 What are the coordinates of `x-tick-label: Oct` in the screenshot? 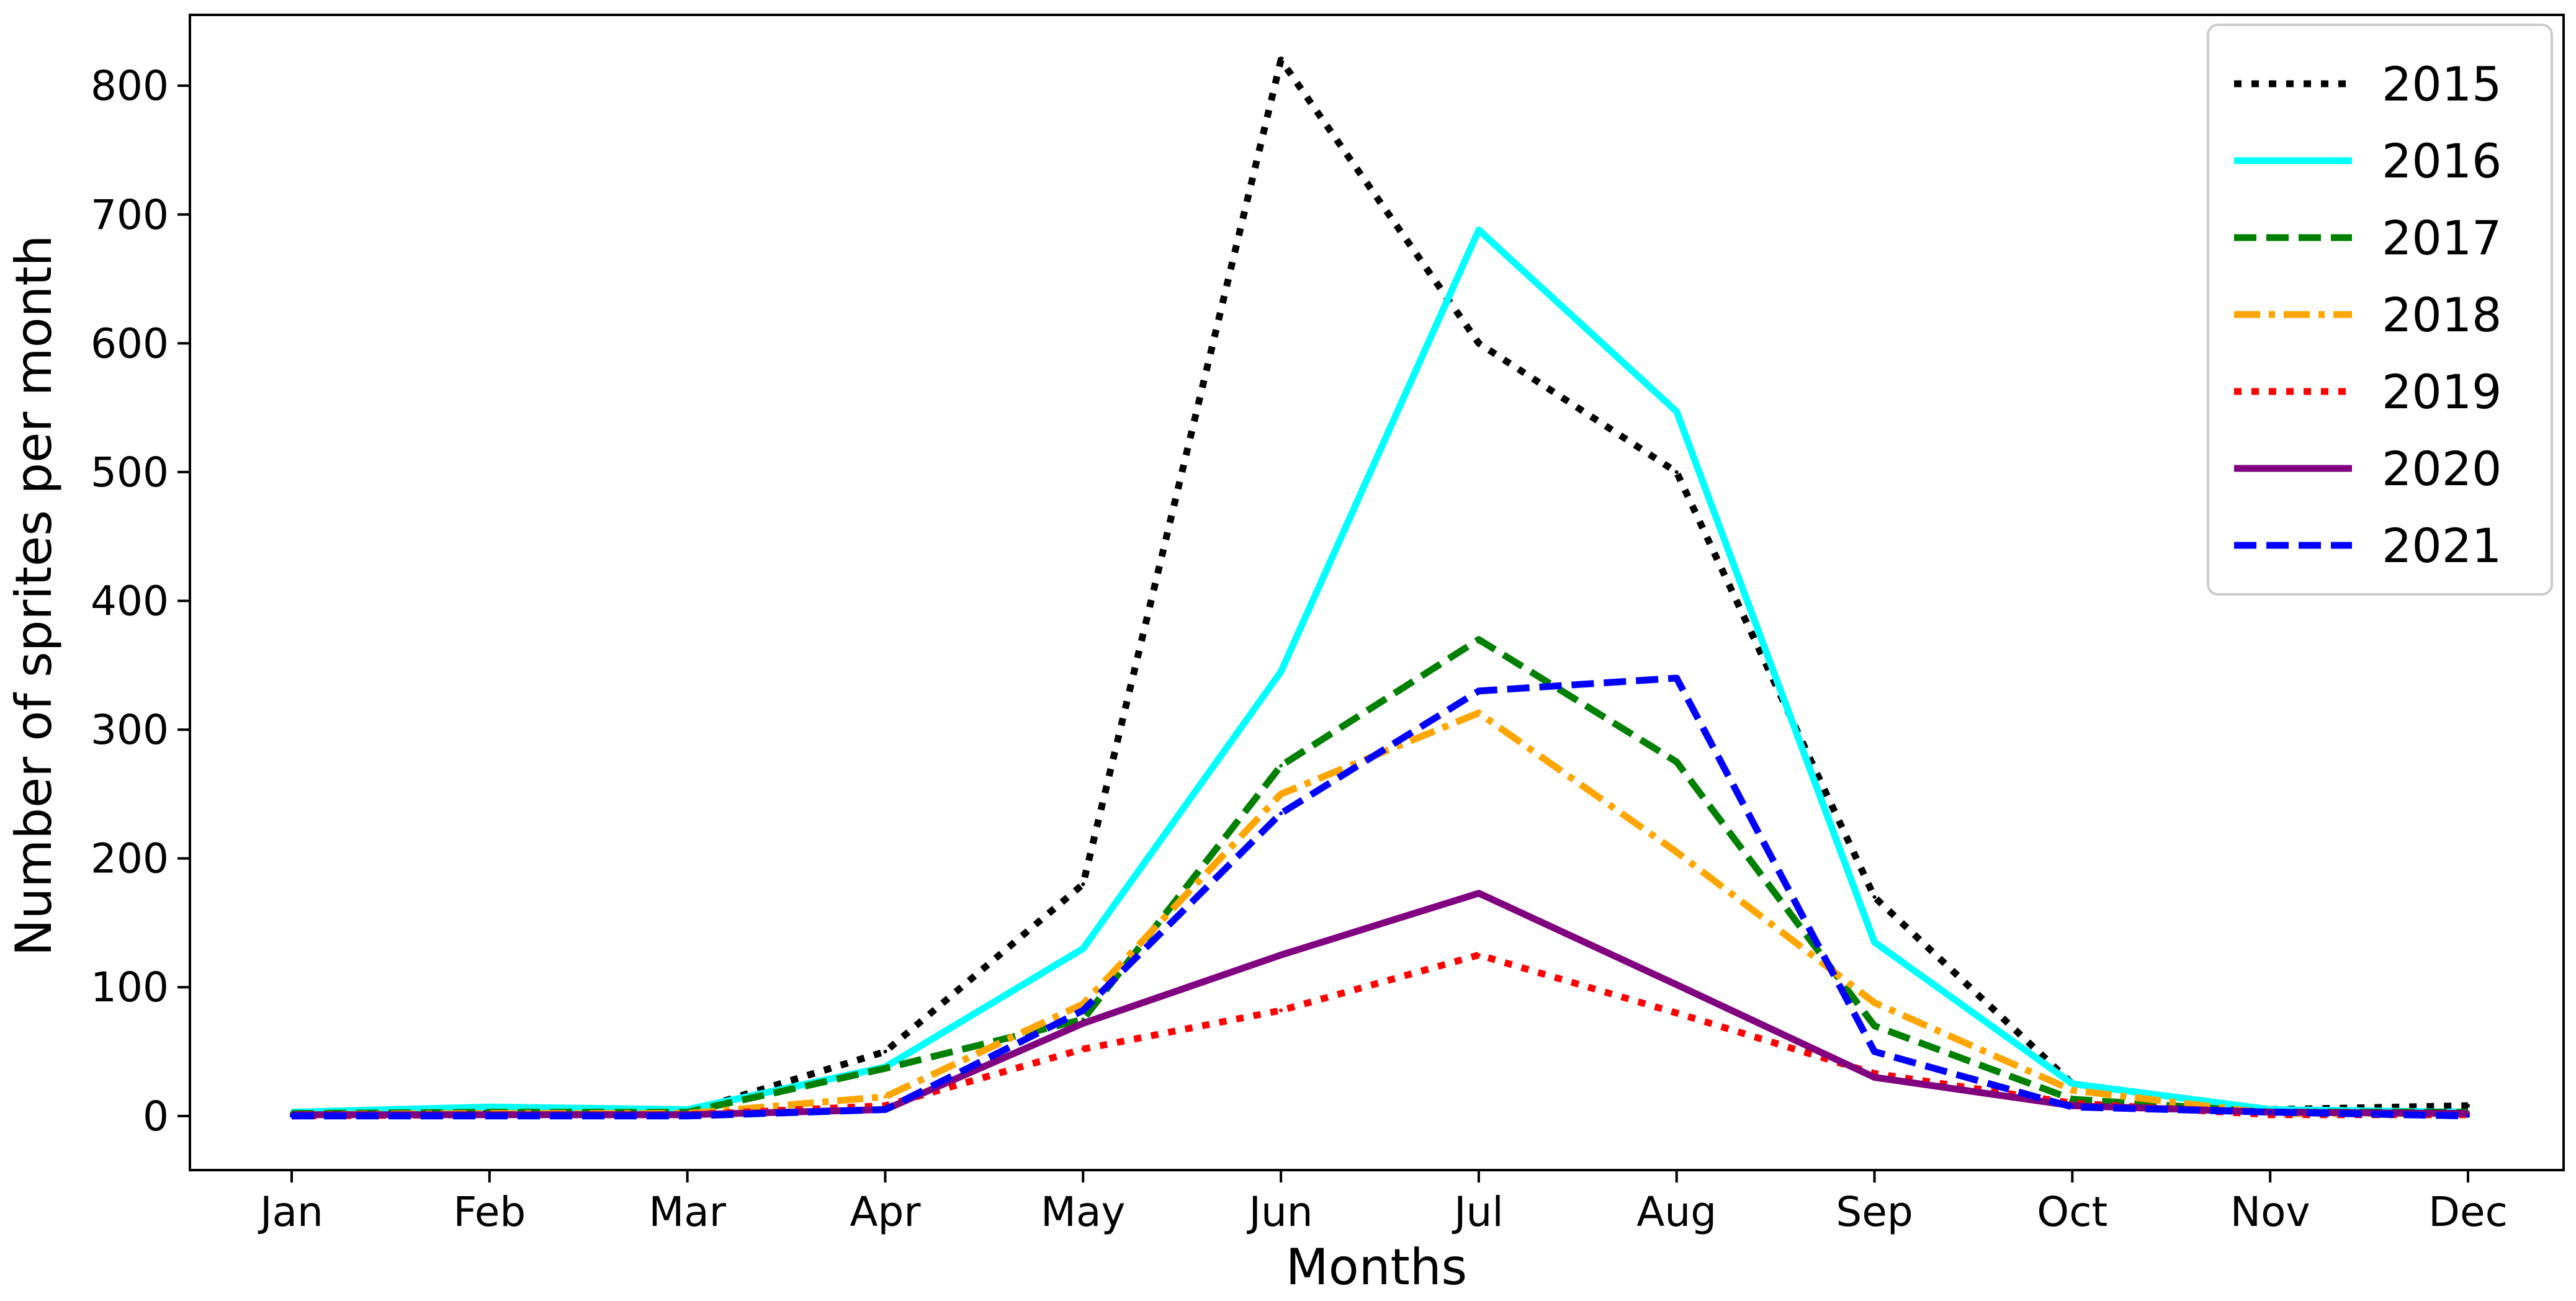 It's located at (2072, 1212).